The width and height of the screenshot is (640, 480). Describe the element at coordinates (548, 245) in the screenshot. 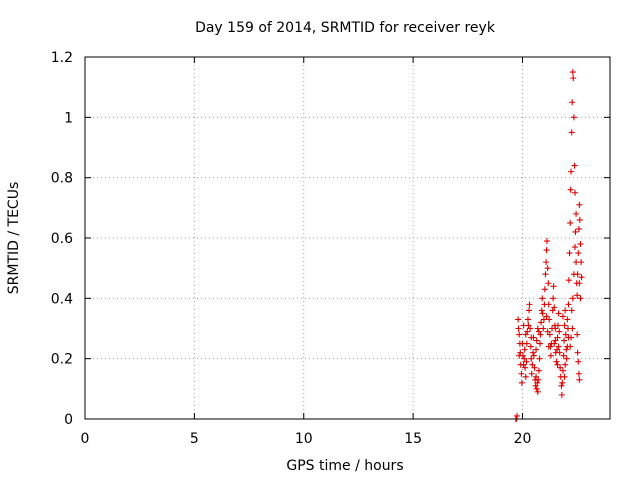

I see `data-points` at that location.